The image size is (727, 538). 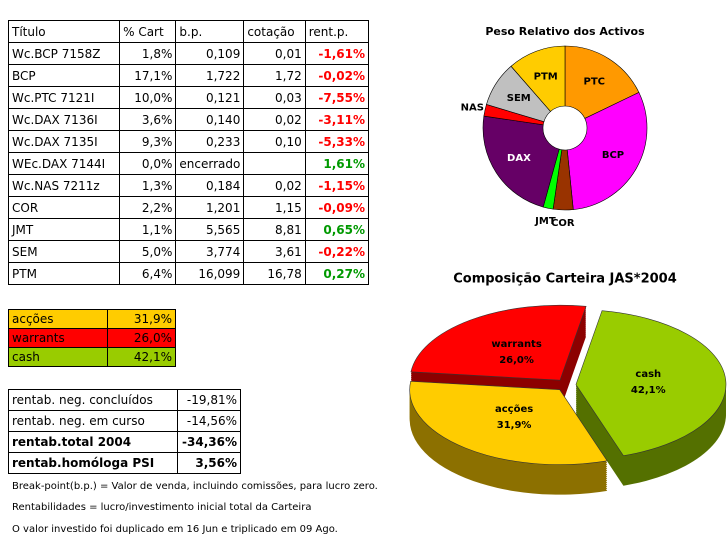 I want to click on cell: 10,0%, so click(x=148, y=97).